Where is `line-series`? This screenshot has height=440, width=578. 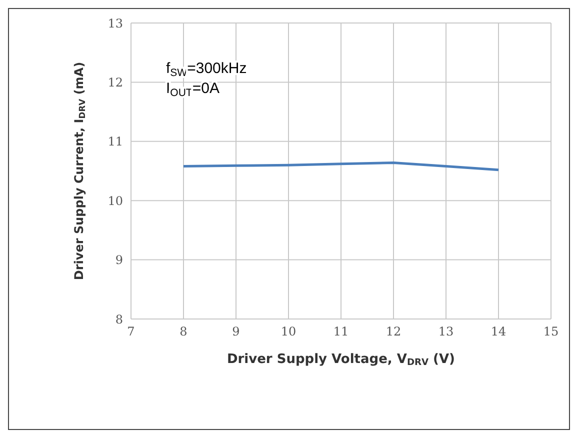 line-series is located at coordinates (341, 166).